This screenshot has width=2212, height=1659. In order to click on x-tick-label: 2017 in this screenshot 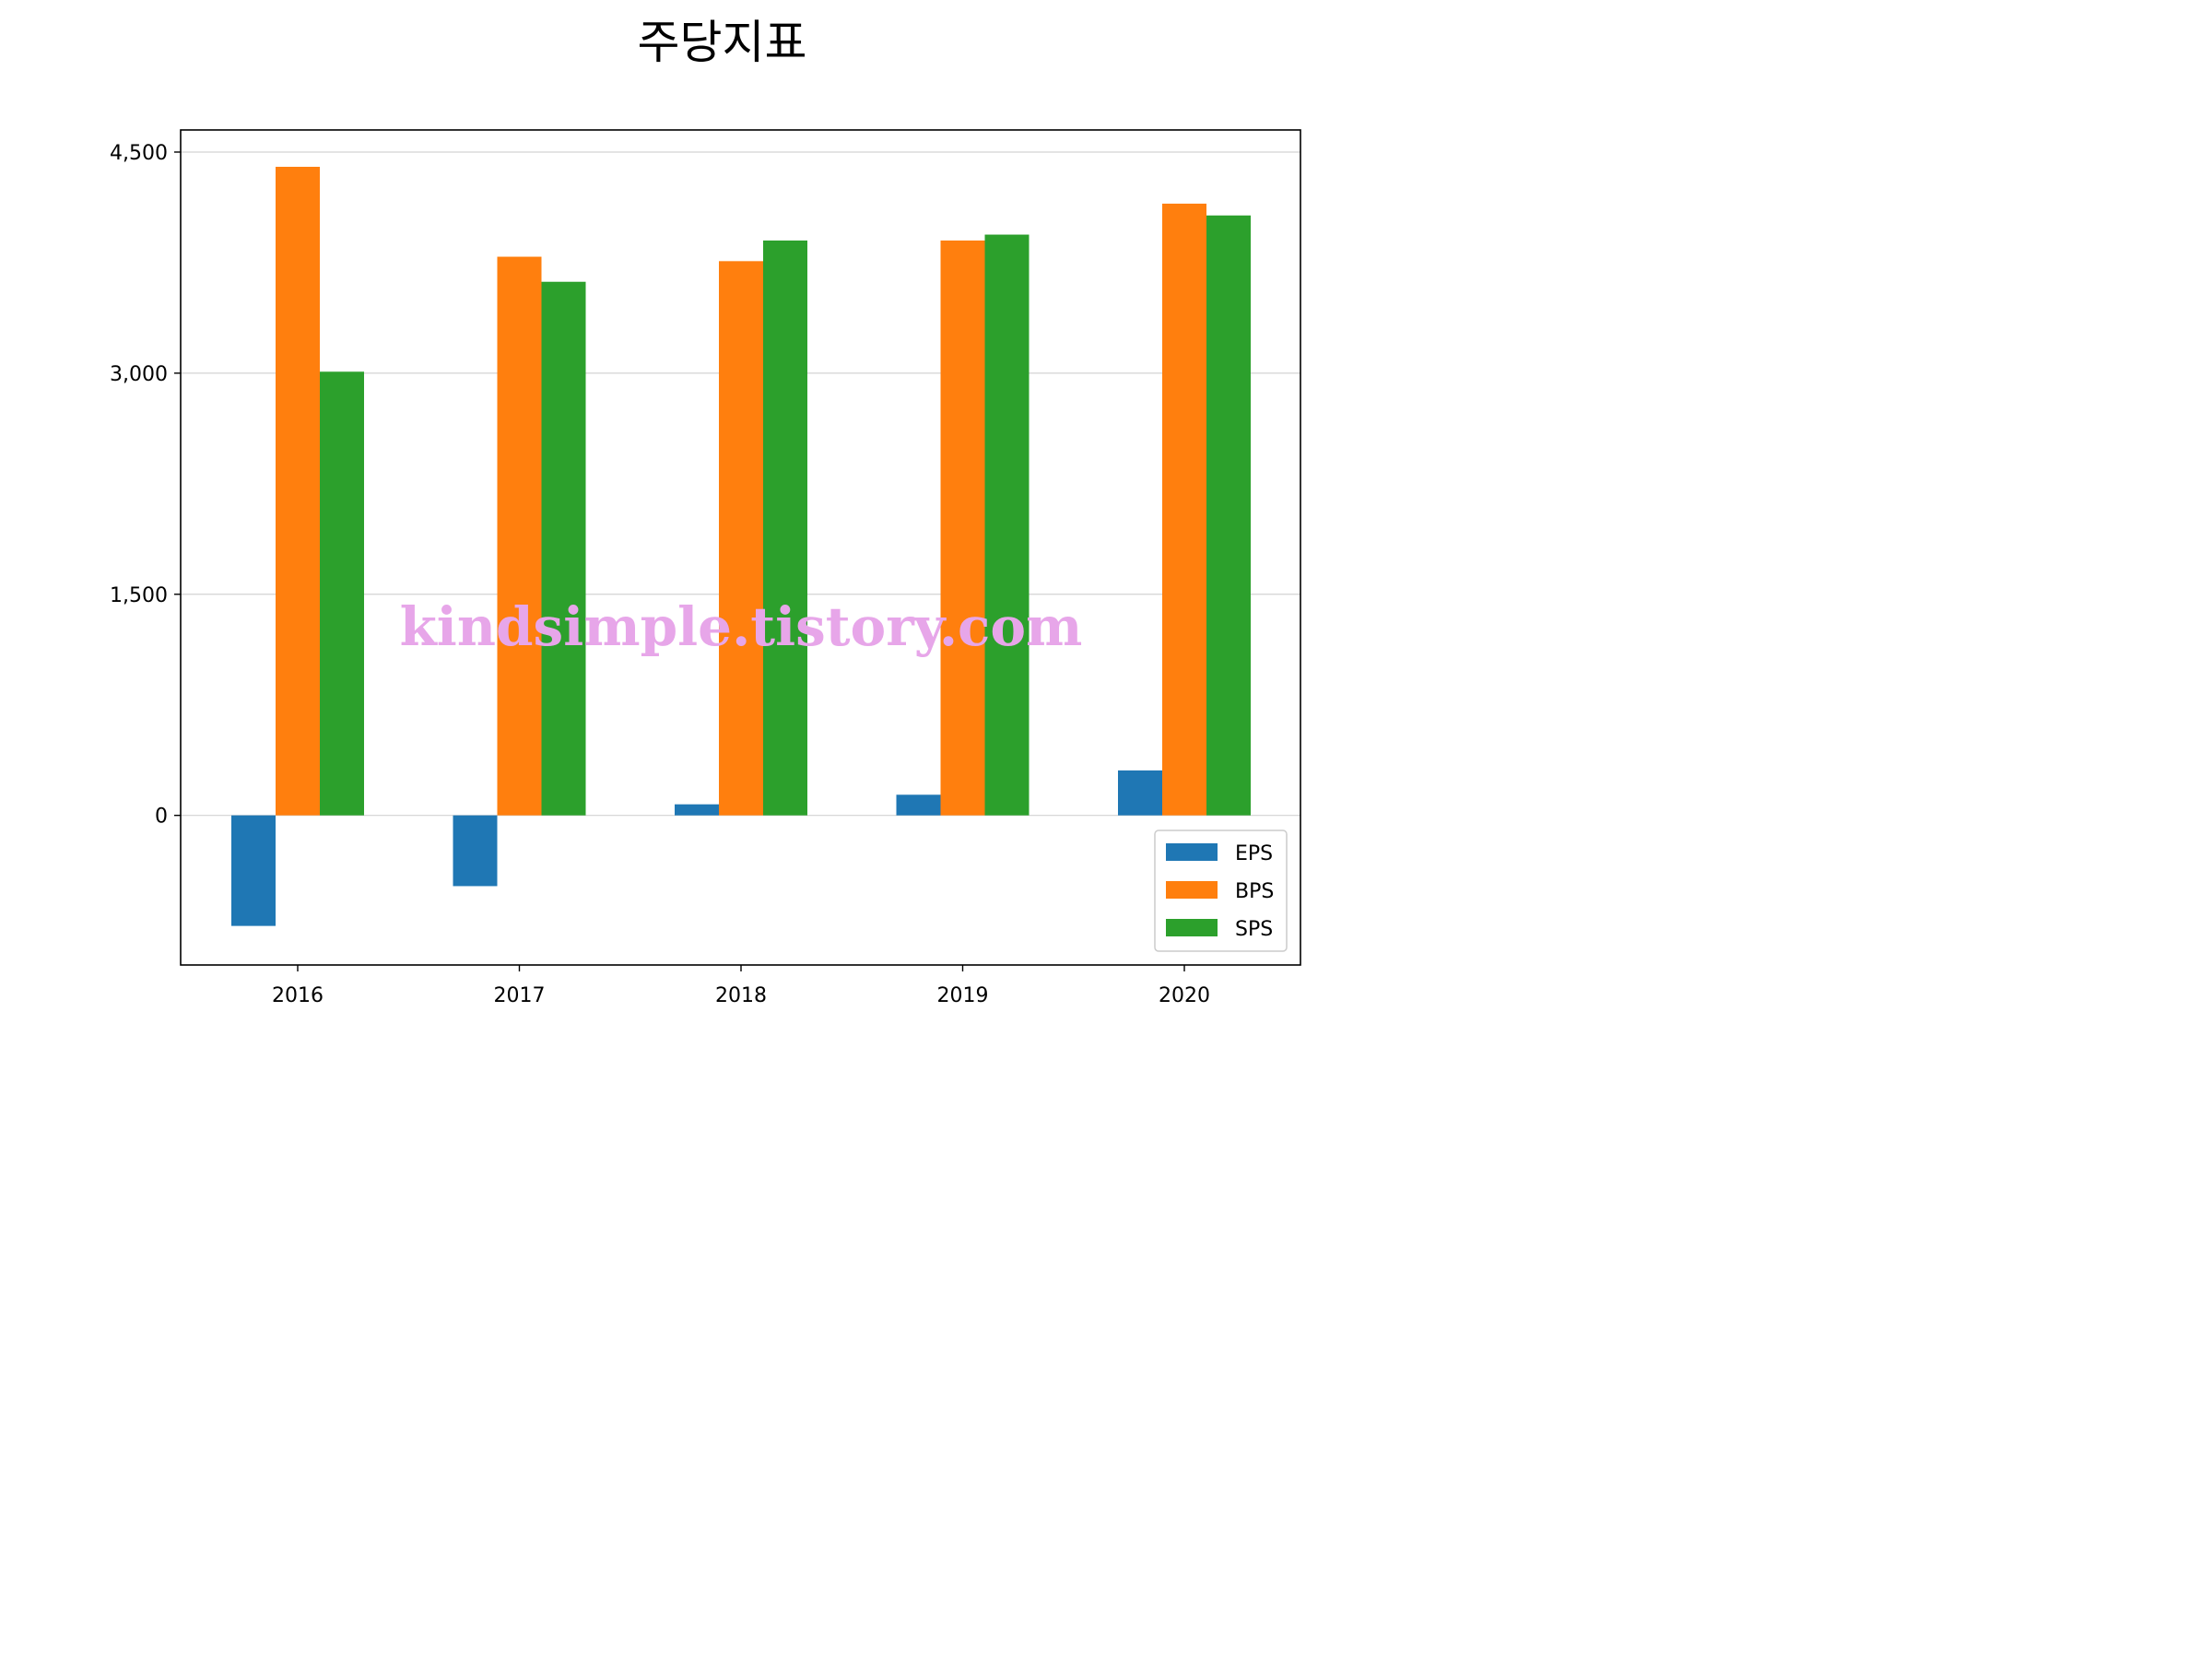, I will do `click(520, 995)`.